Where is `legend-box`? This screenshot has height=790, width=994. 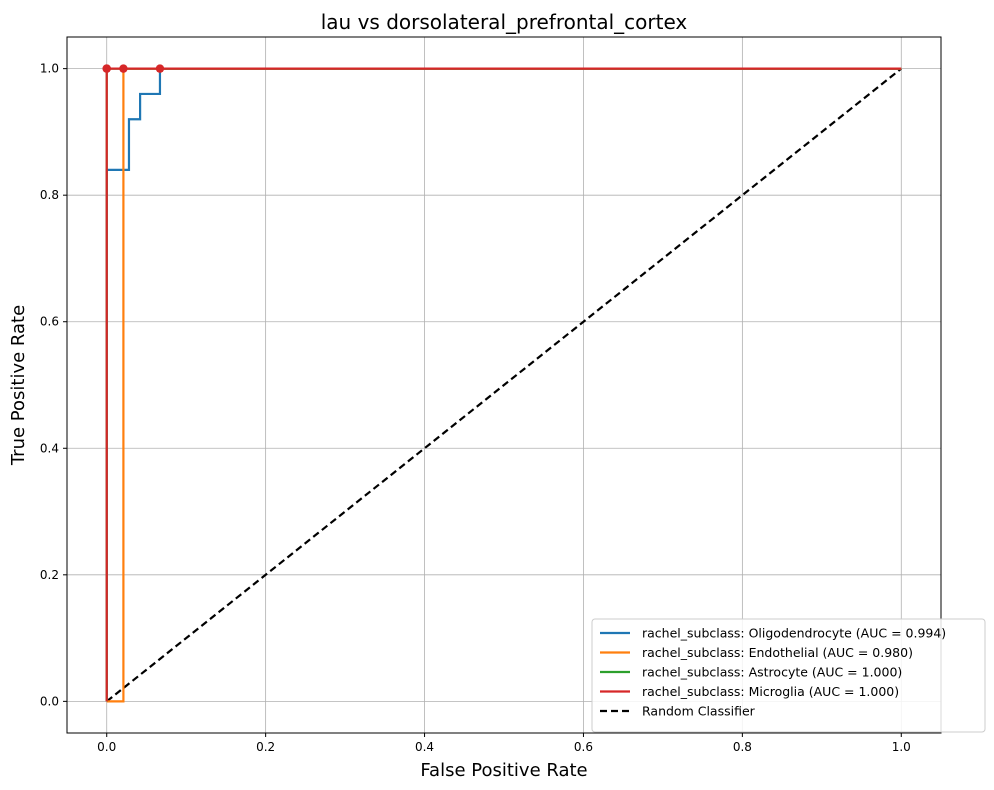
legend-box is located at coordinates (788, 675).